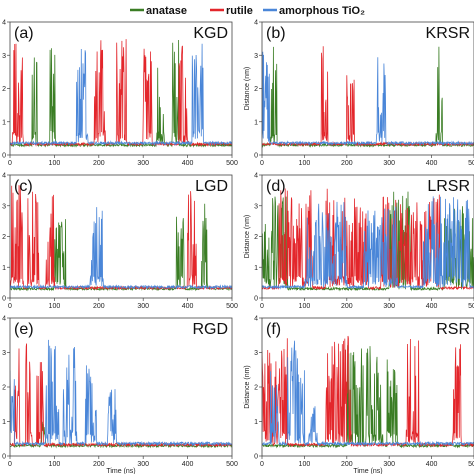 Image resolution: width=474 pixels, height=474 pixels. What do you see at coordinates (24, 329) in the screenshot?
I see `panel-label: (e)` at bounding box center [24, 329].